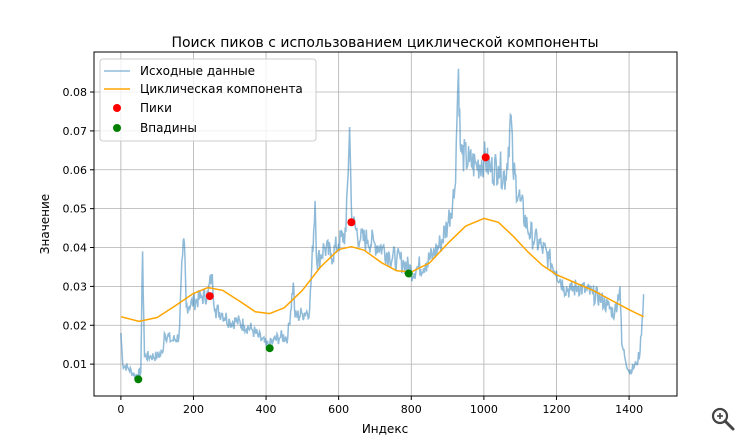 This screenshot has height=445, width=750. What do you see at coordinates (266, 409) in the screenshot?
I see `x-tick-label: 400` at bounding box center [266, 409].